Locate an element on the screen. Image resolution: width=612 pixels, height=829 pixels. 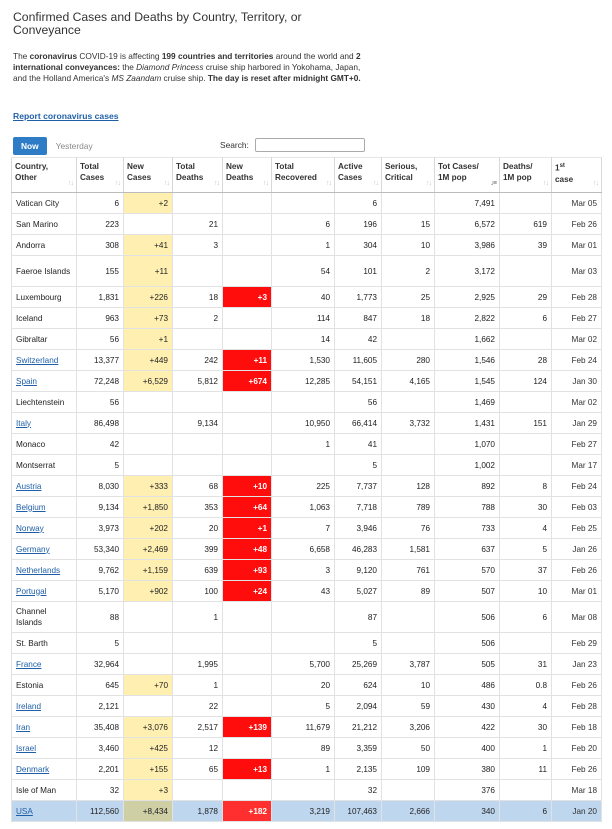
intro-text: cruise ship. is located at coordinates (184, 78).